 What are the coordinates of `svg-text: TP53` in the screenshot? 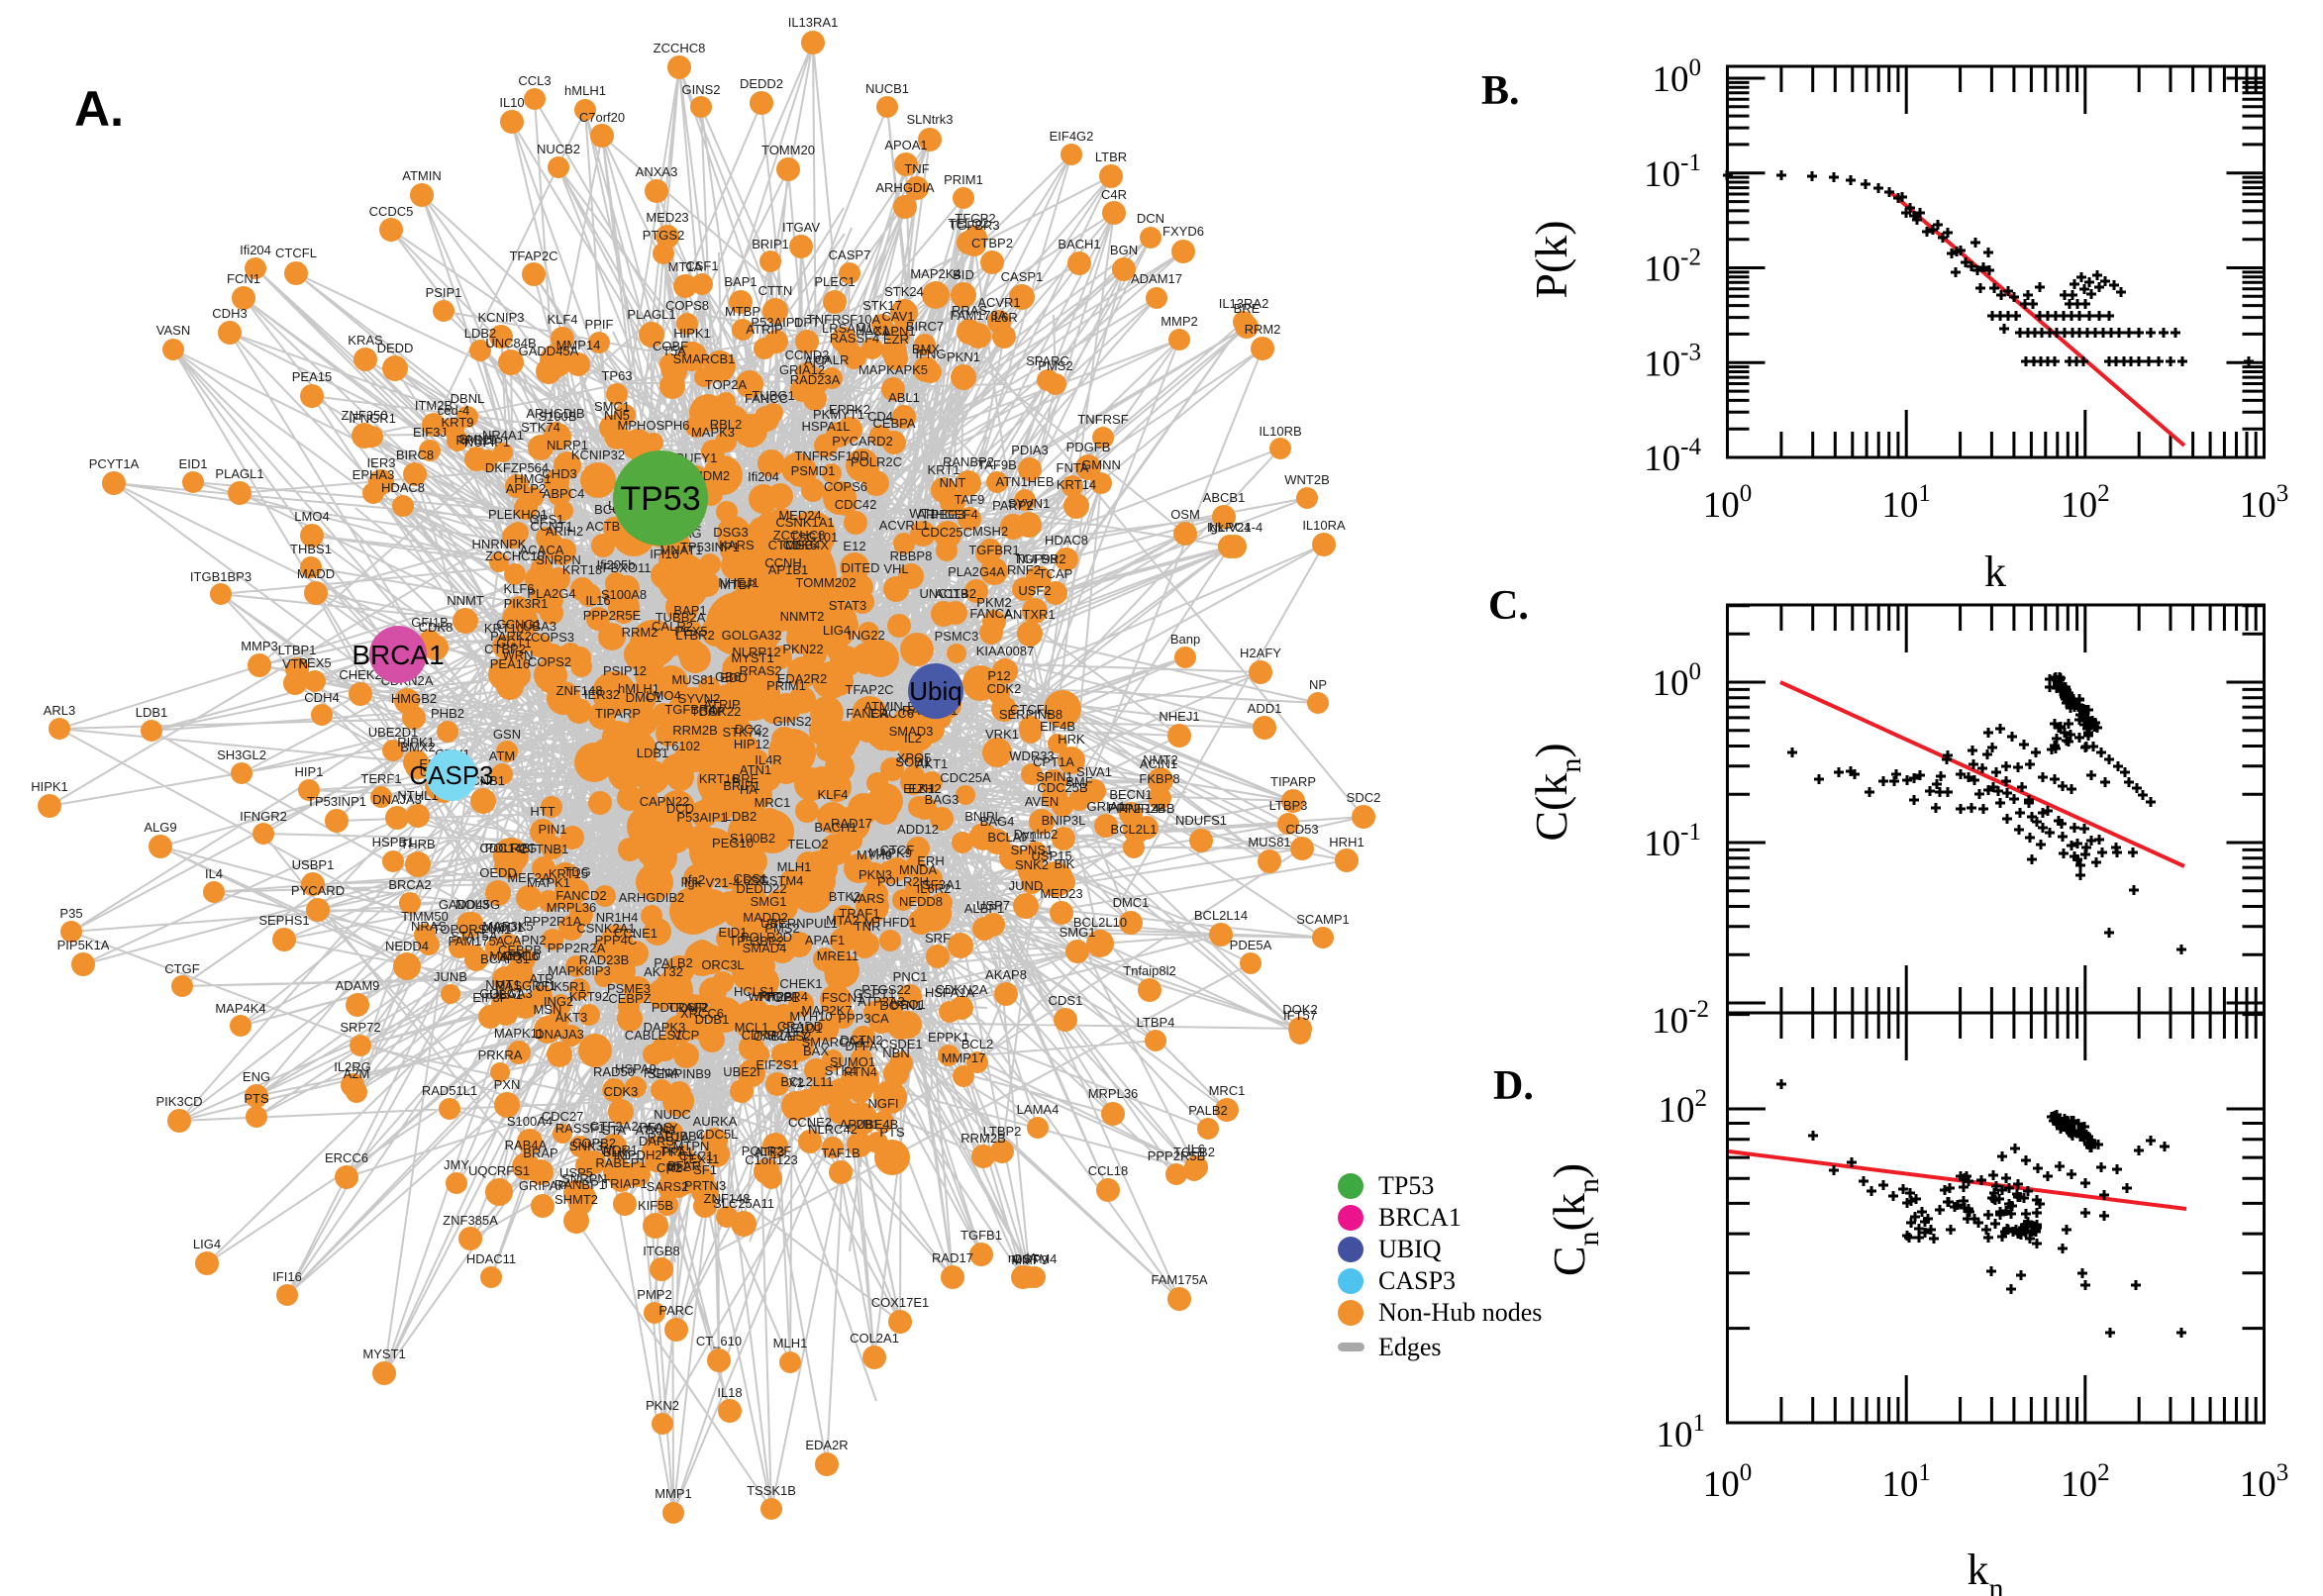 It's located at (660, 499).